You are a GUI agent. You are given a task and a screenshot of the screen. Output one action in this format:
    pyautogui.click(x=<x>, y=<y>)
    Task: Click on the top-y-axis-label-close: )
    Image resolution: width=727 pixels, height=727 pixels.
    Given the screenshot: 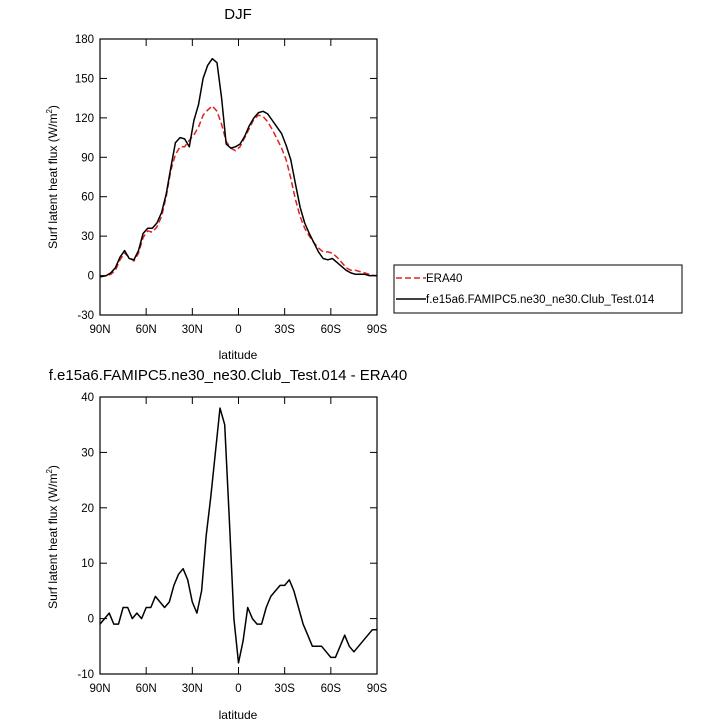 What is the action you would take?
    pyautogui.click(x=53, y=107)
    